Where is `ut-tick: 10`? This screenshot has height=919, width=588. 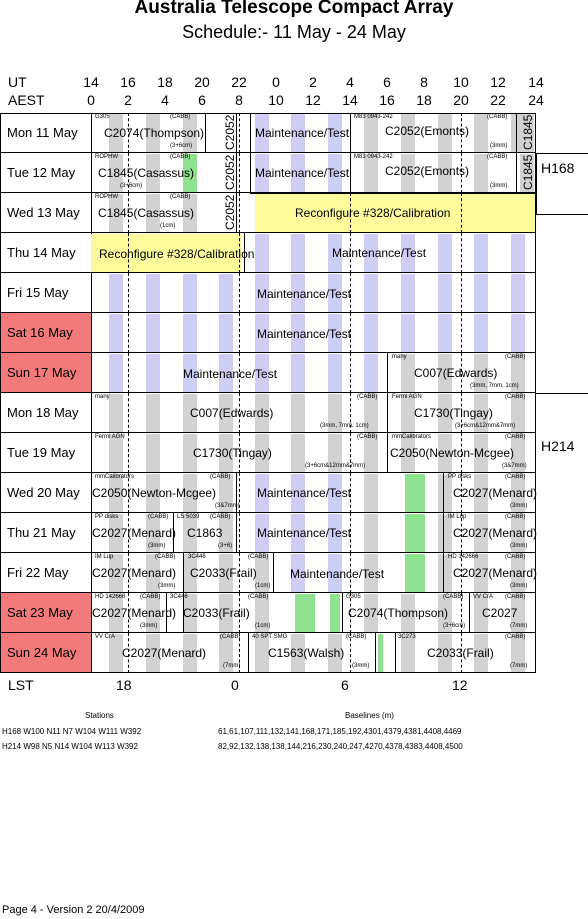
ut-tick: 10 is located at coordinates (461, 82).